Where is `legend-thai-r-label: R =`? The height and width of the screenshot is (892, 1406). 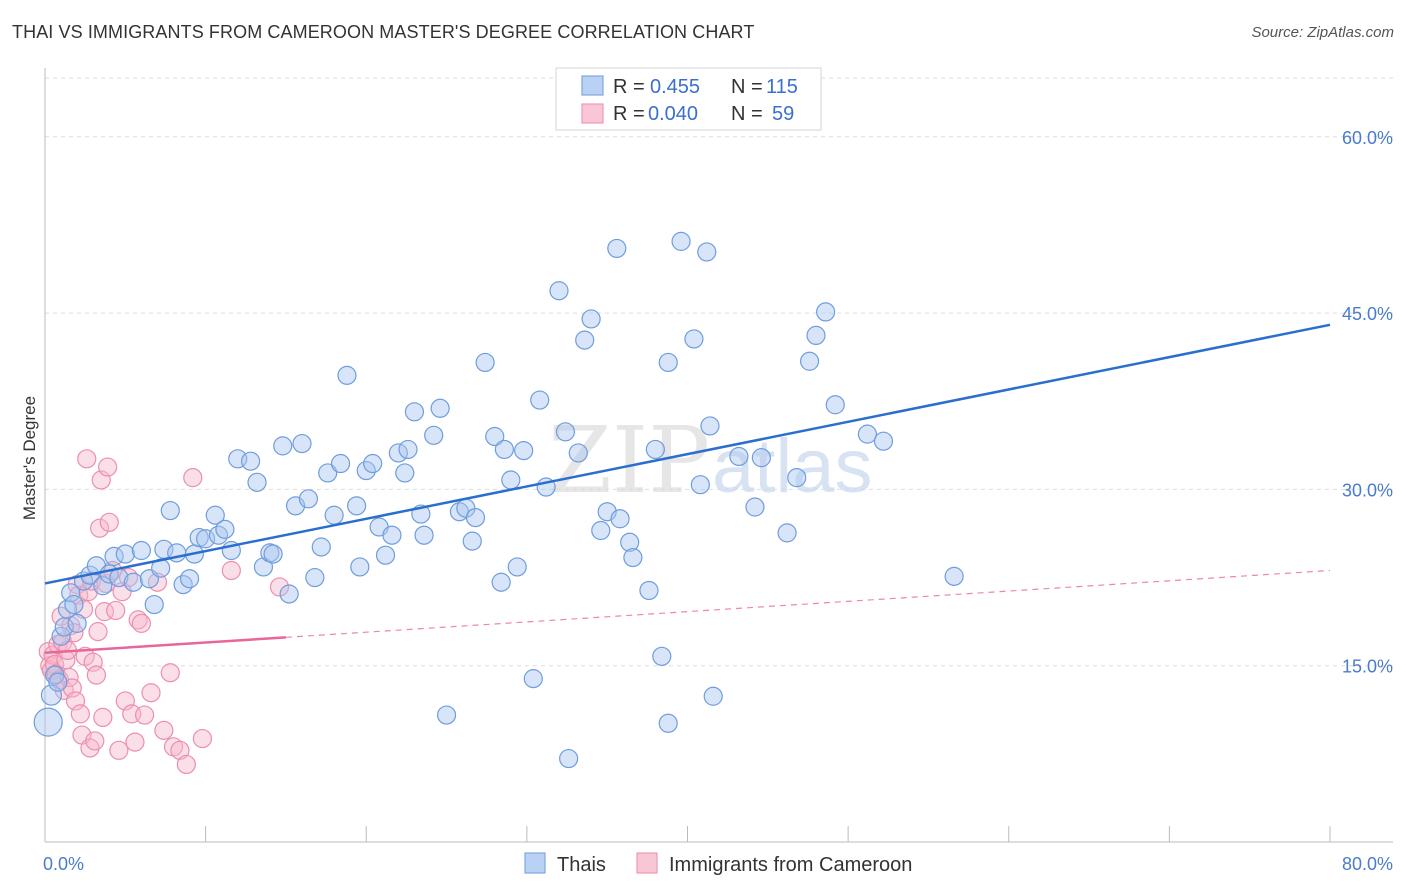 legend-thai-r-label: R = is located at coordinates (629, 87).